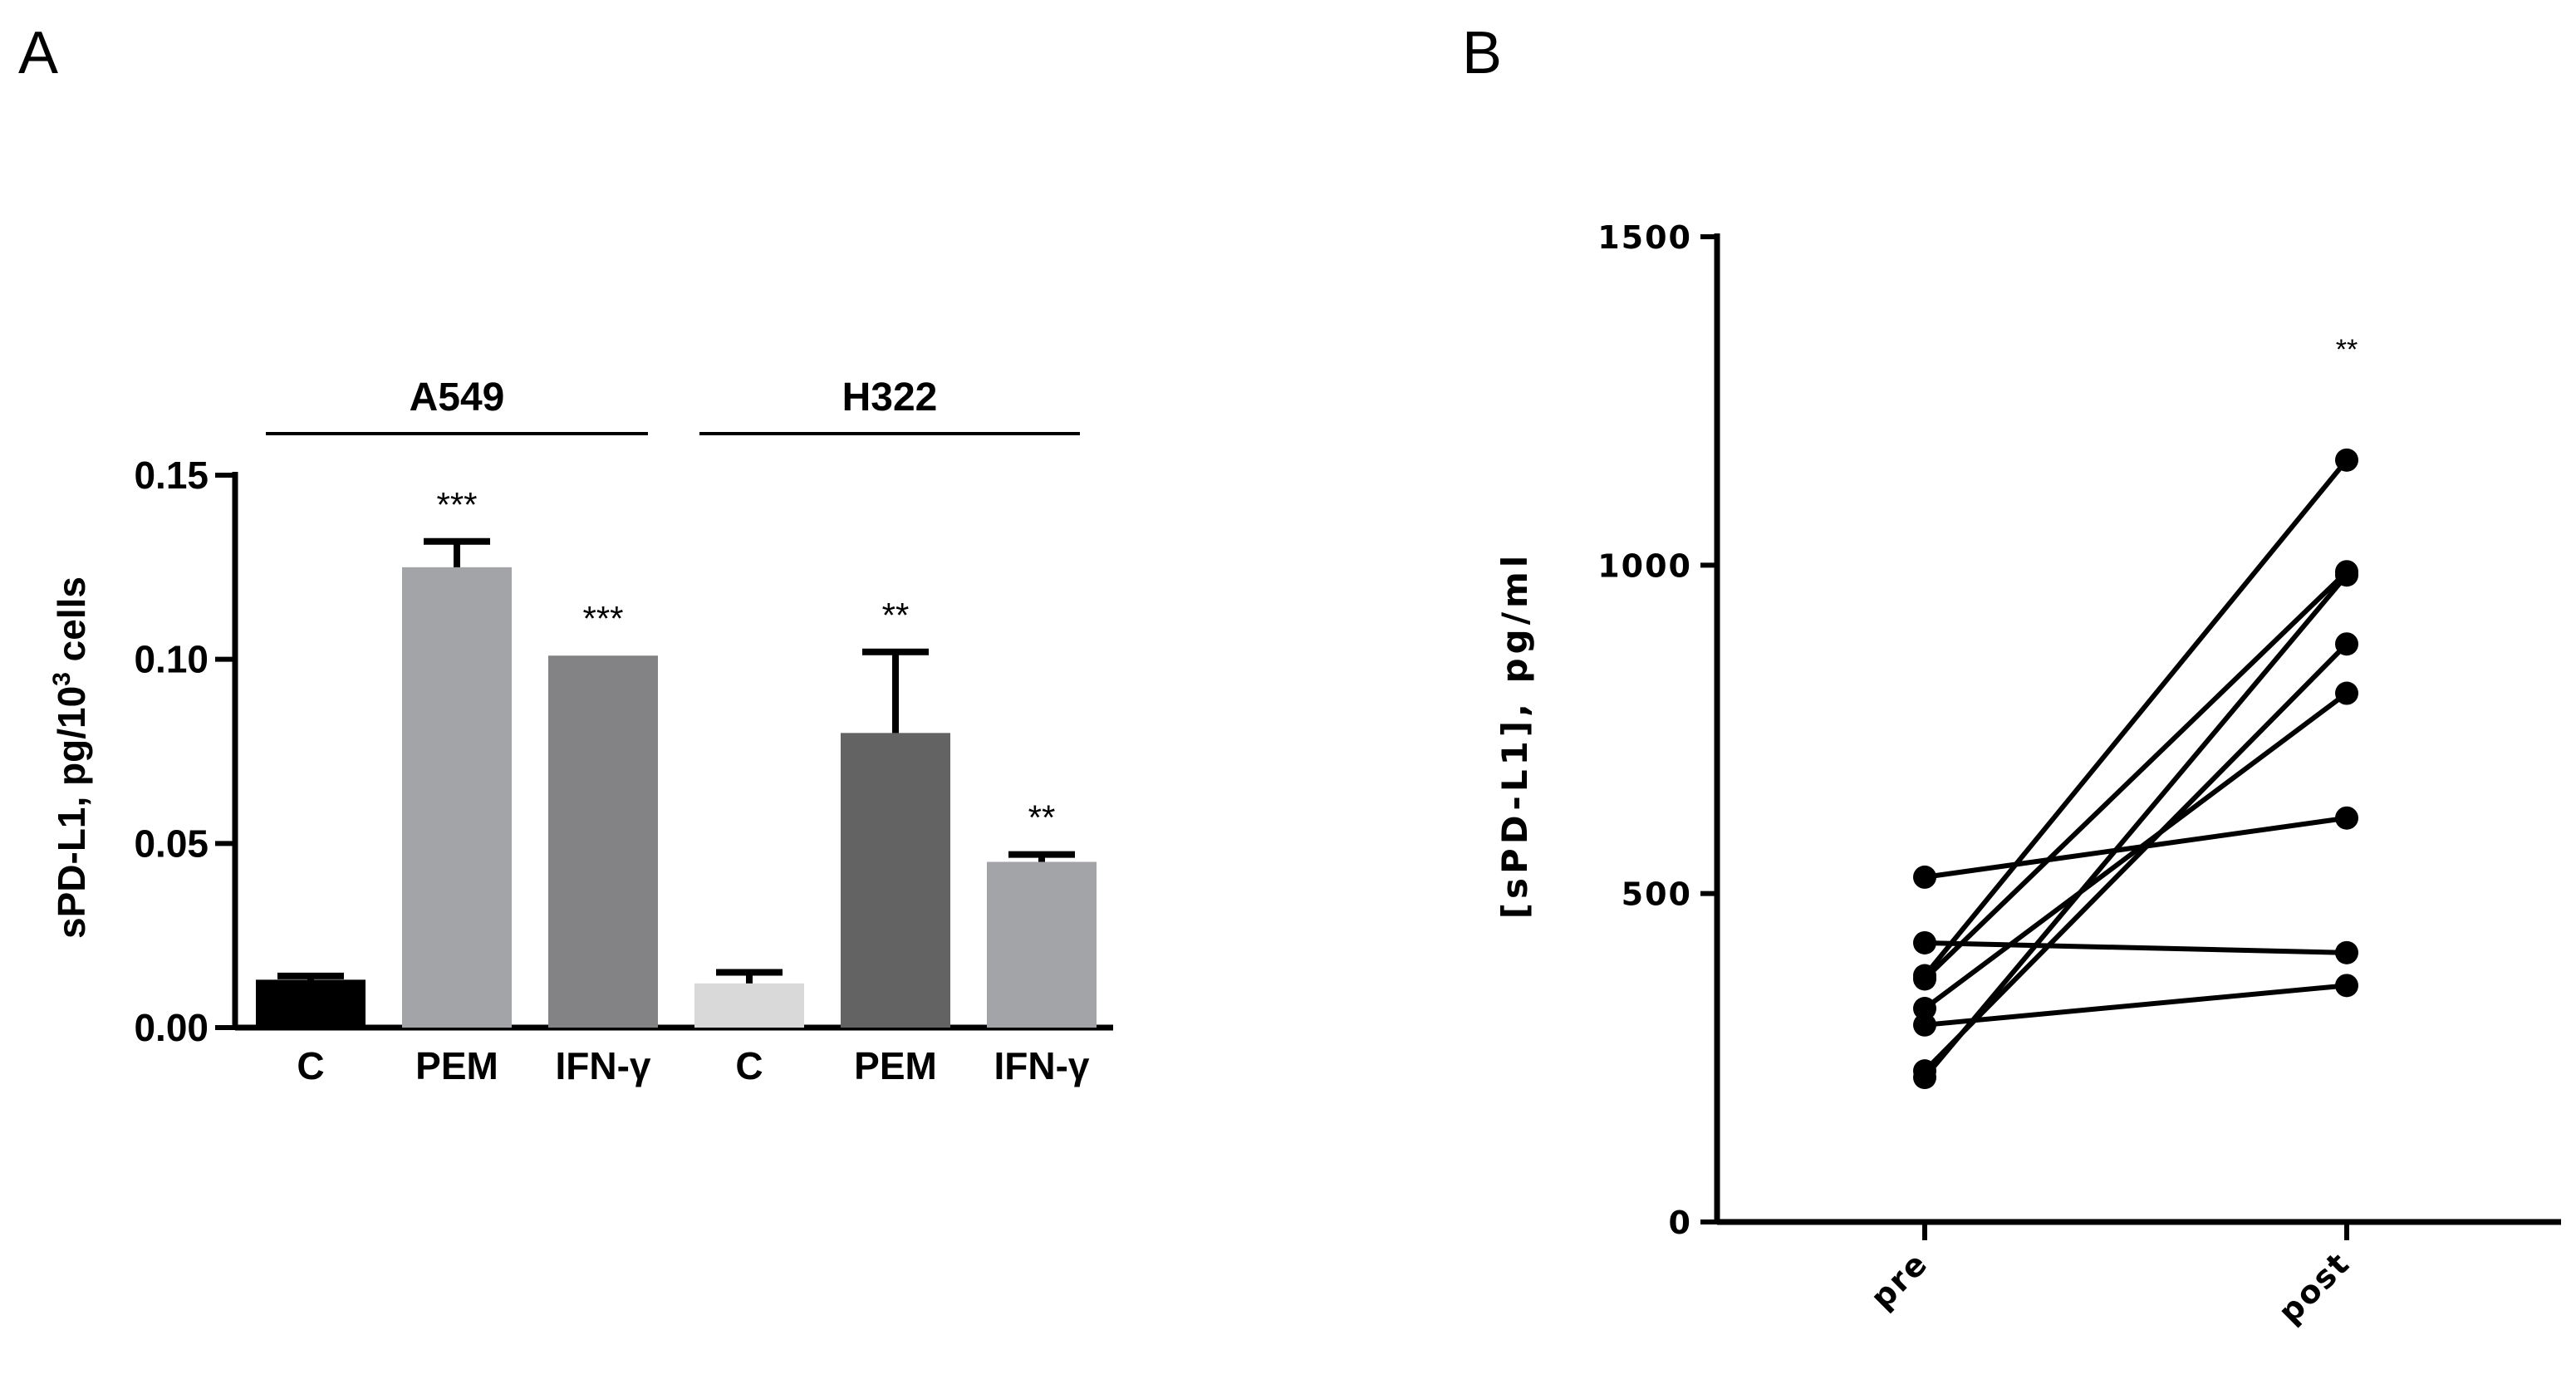 This screenshot has height=1374, width=2576. What do you see at coordinates (70, 758) in the screenshot?
I see `panel-a-y-axis-label: sPD-L1, pg/103 cells` at bounding box center [70, 758].